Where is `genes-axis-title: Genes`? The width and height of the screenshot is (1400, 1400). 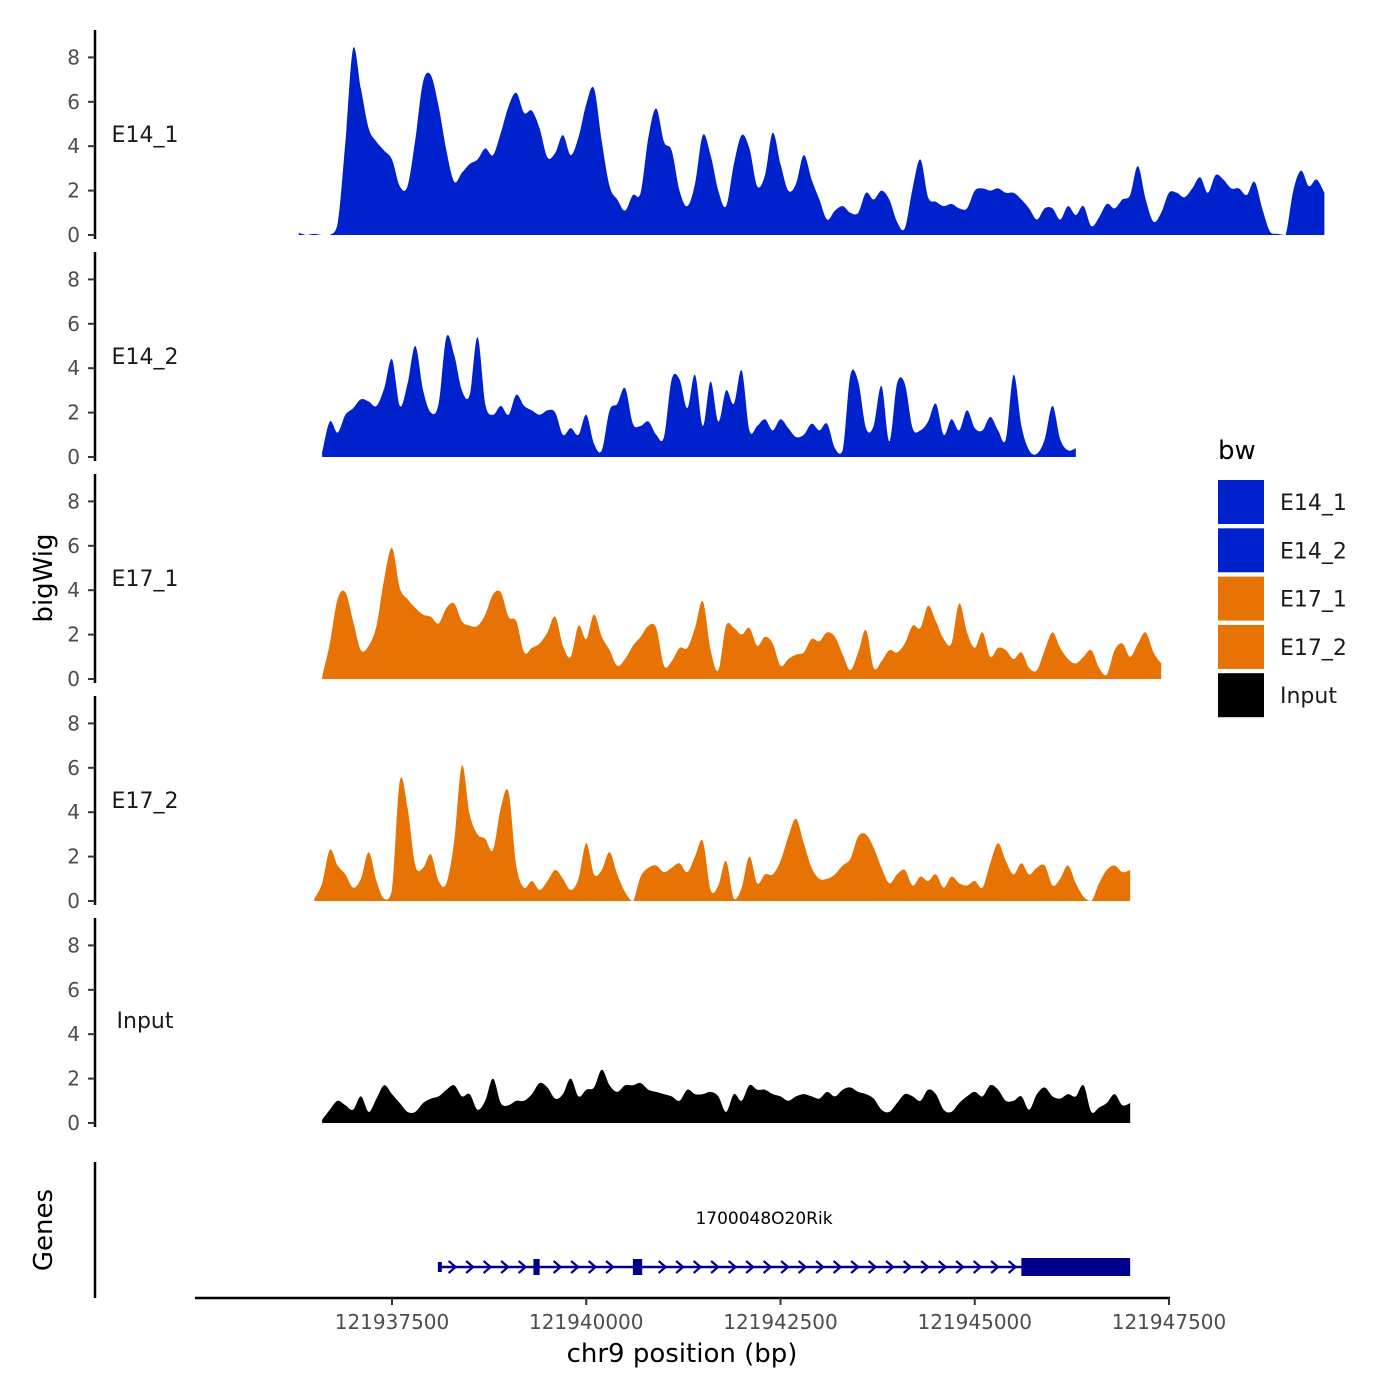 genes-axis-title: Genes is located at coordinates (44, 1230).